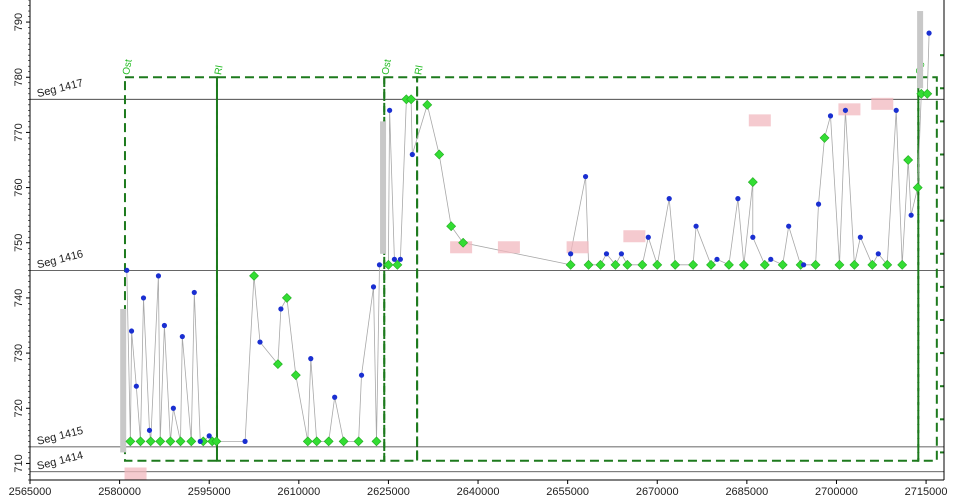  I want to click on x-tick-label: 2610000, so click(298, 492).